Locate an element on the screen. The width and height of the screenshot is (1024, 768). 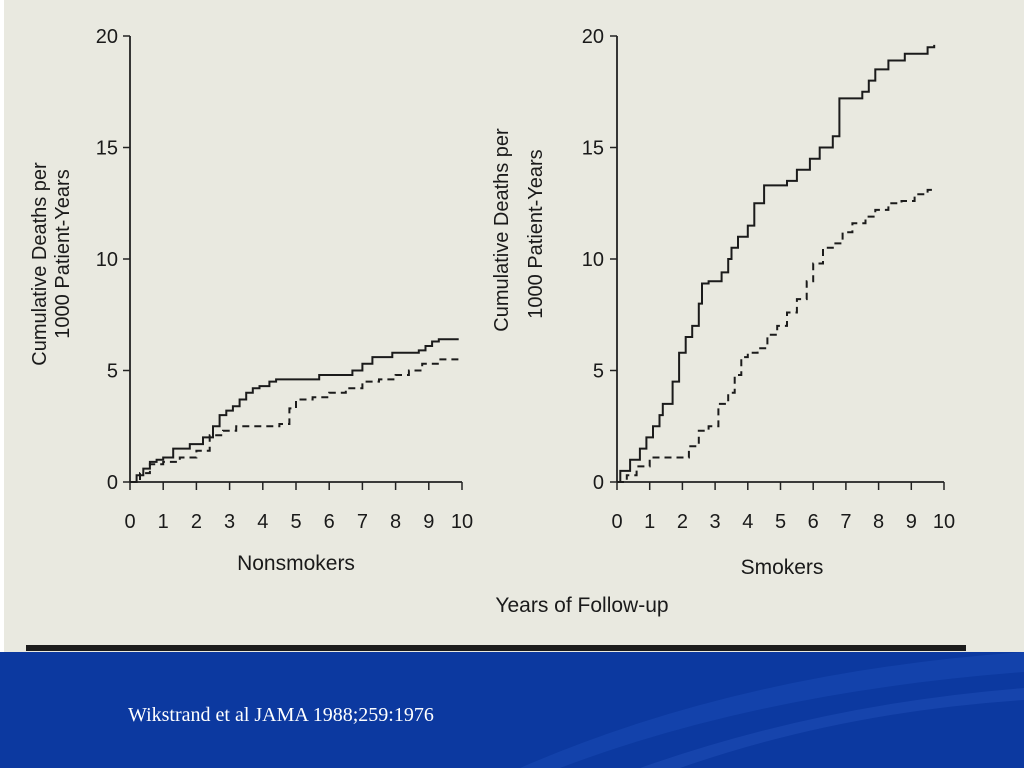
citation-text: Wikstrand et al JAMA 1988;259:1976 is located at coordinates (281, 715).